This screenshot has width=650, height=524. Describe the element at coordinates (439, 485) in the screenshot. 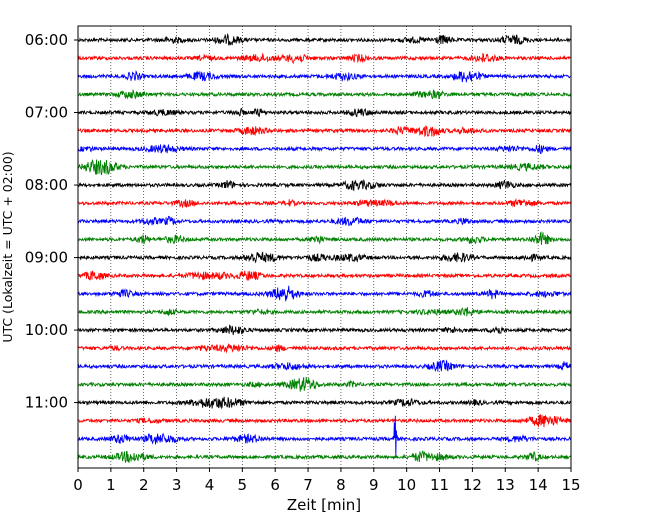

I see `x-tick-label-11: 11` at that location.